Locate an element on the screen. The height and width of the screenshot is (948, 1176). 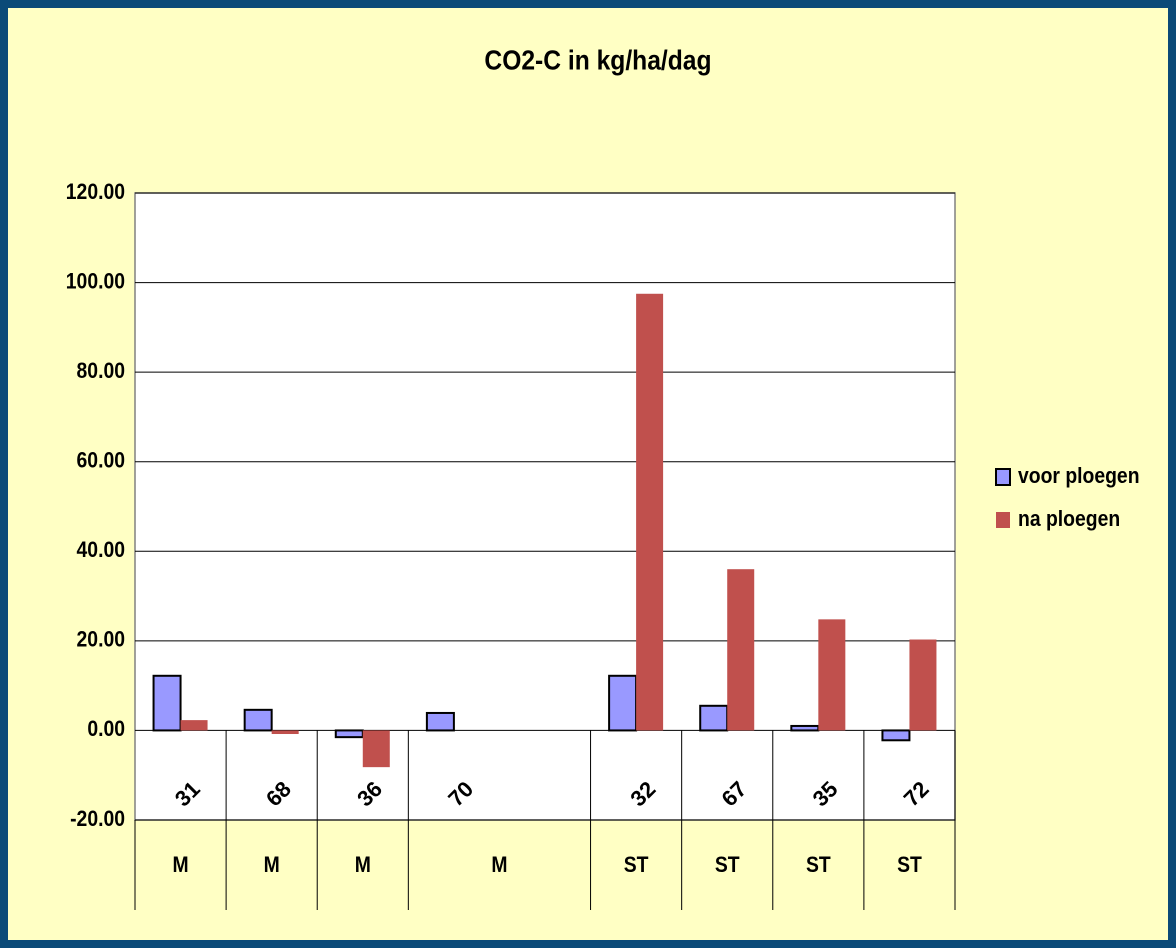
y-tick-label: 0.00 is located at coordinates (106, 729).